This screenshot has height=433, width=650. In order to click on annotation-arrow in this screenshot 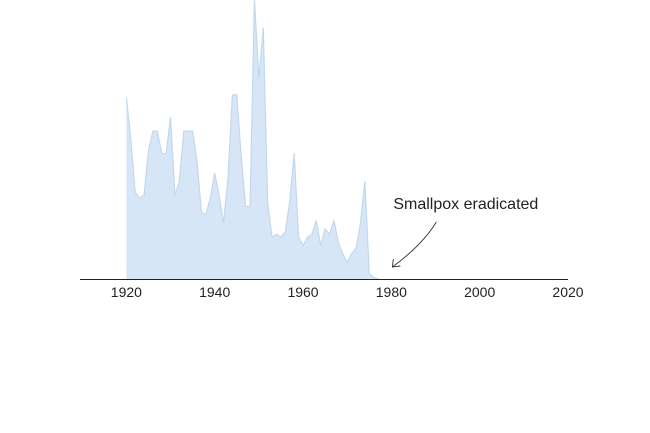, I will do `click(414, 244)`.